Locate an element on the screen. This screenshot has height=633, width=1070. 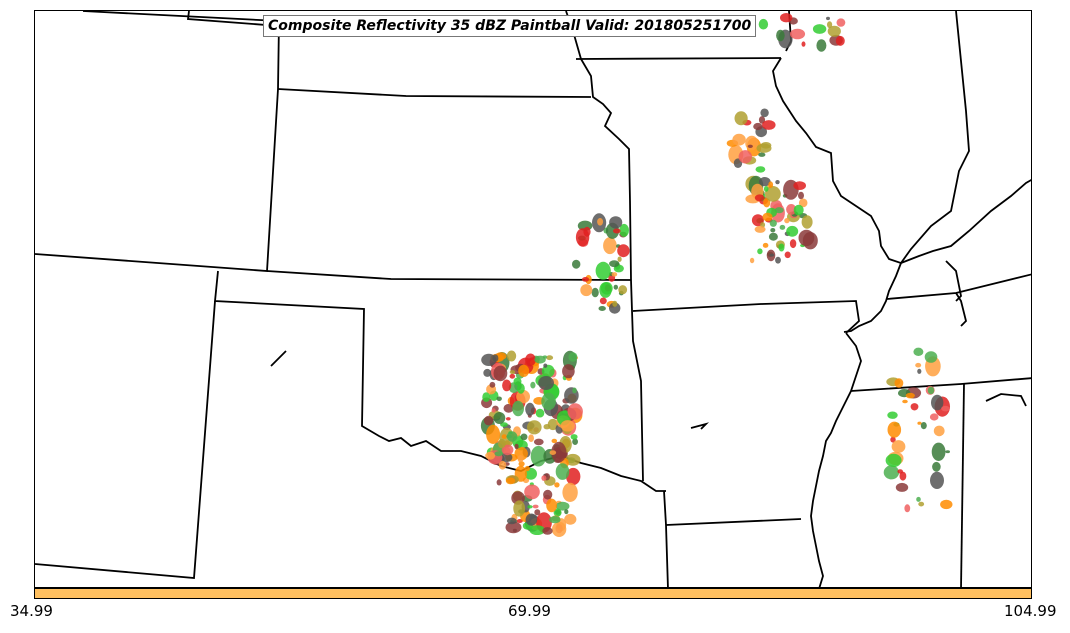
colorbar-tick-min: 34.99 is located at coordinates (31, 611).